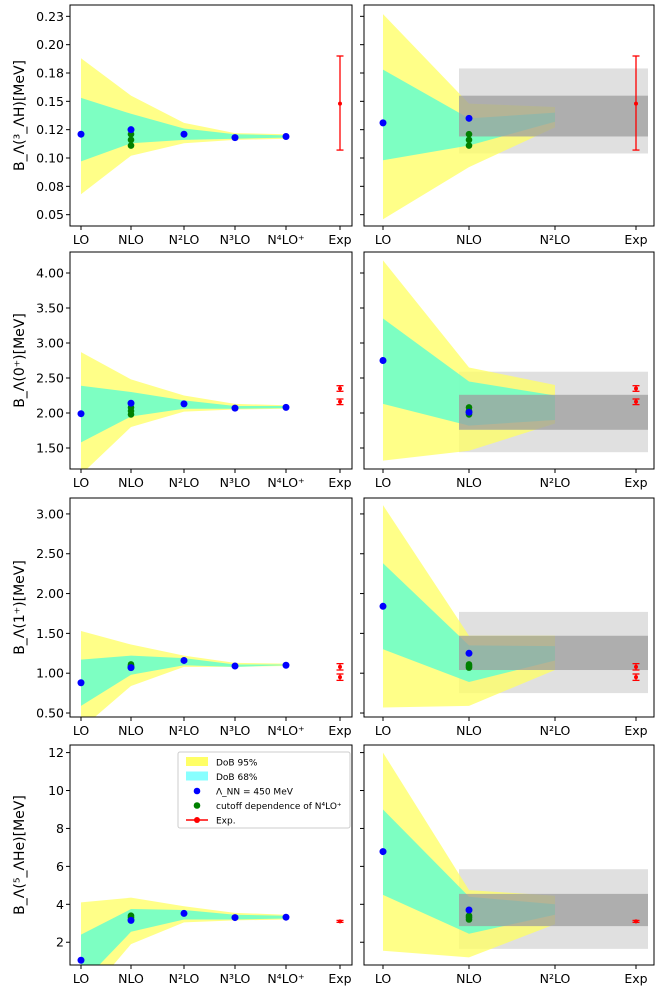 The width and height of the screenshot is (664, 997). Describe the element at coordinates (197, 791) in the screenshot. I see `legend-marker-point` at that location.